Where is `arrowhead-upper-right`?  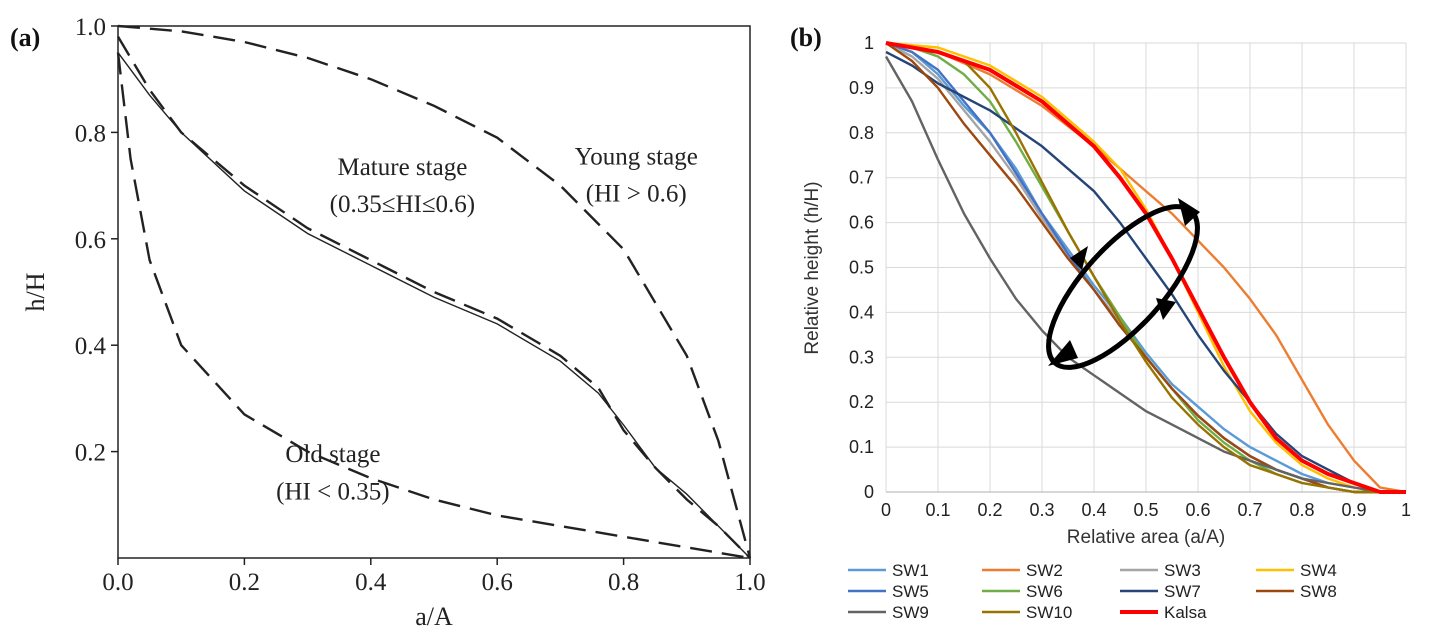
arrowhead-upper-right is located at coordinates (1189, 212).